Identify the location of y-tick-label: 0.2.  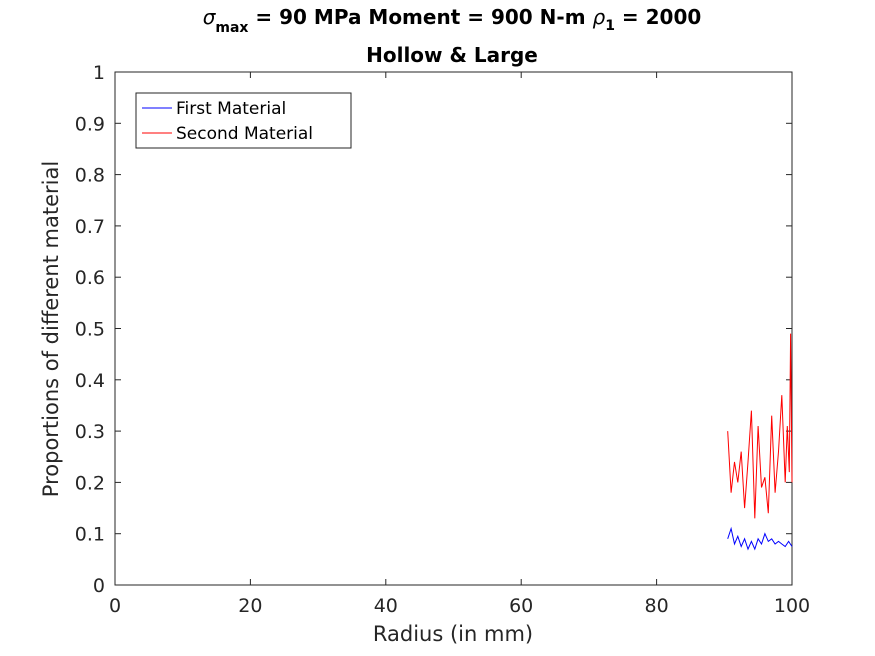
(90, 483).